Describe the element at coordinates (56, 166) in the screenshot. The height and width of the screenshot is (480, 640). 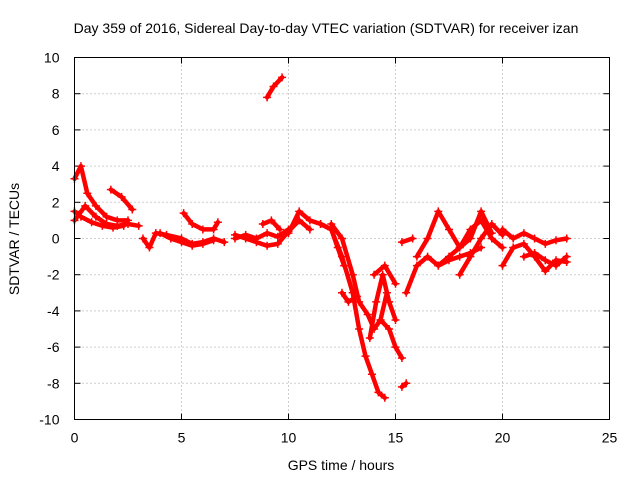
I see `y-tick-label: 4` at that location.